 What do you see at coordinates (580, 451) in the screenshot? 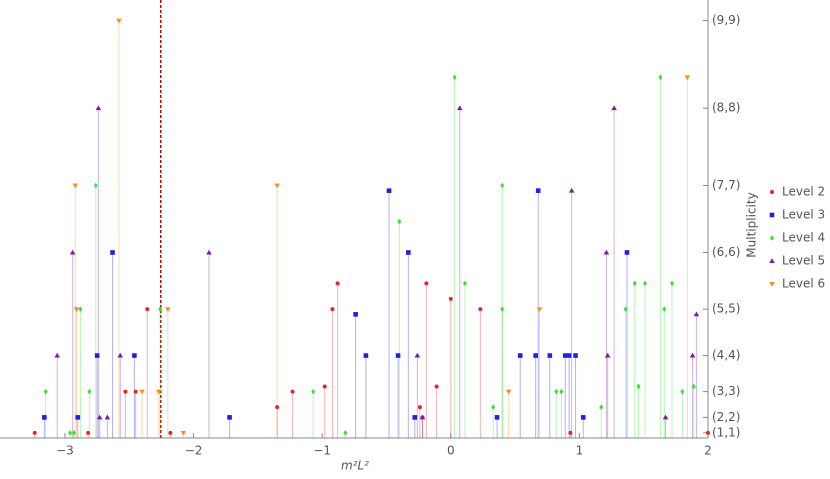
I see `x-tick-label: 1` at bounding box center [580, 451].